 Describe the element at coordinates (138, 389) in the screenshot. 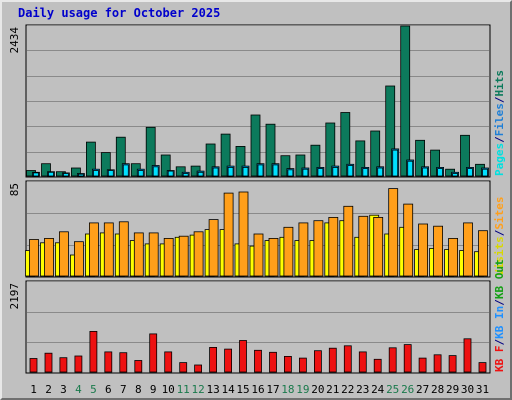

I see `x-tick-label-8: 8` at that location.